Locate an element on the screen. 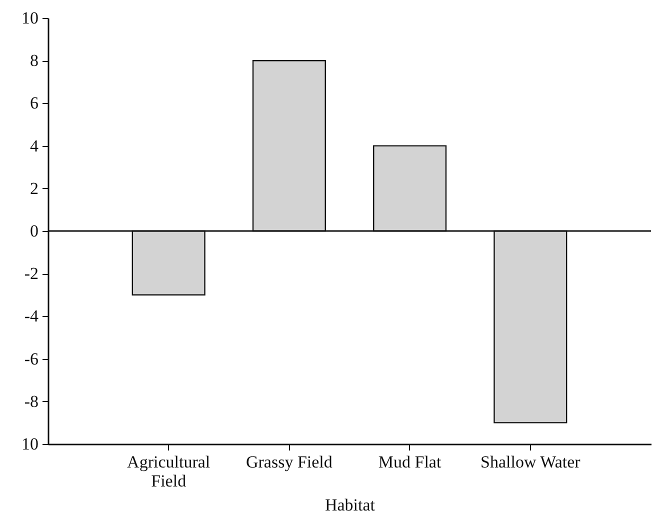  y-tick-label: 2 is located at coordinates (34, 188).